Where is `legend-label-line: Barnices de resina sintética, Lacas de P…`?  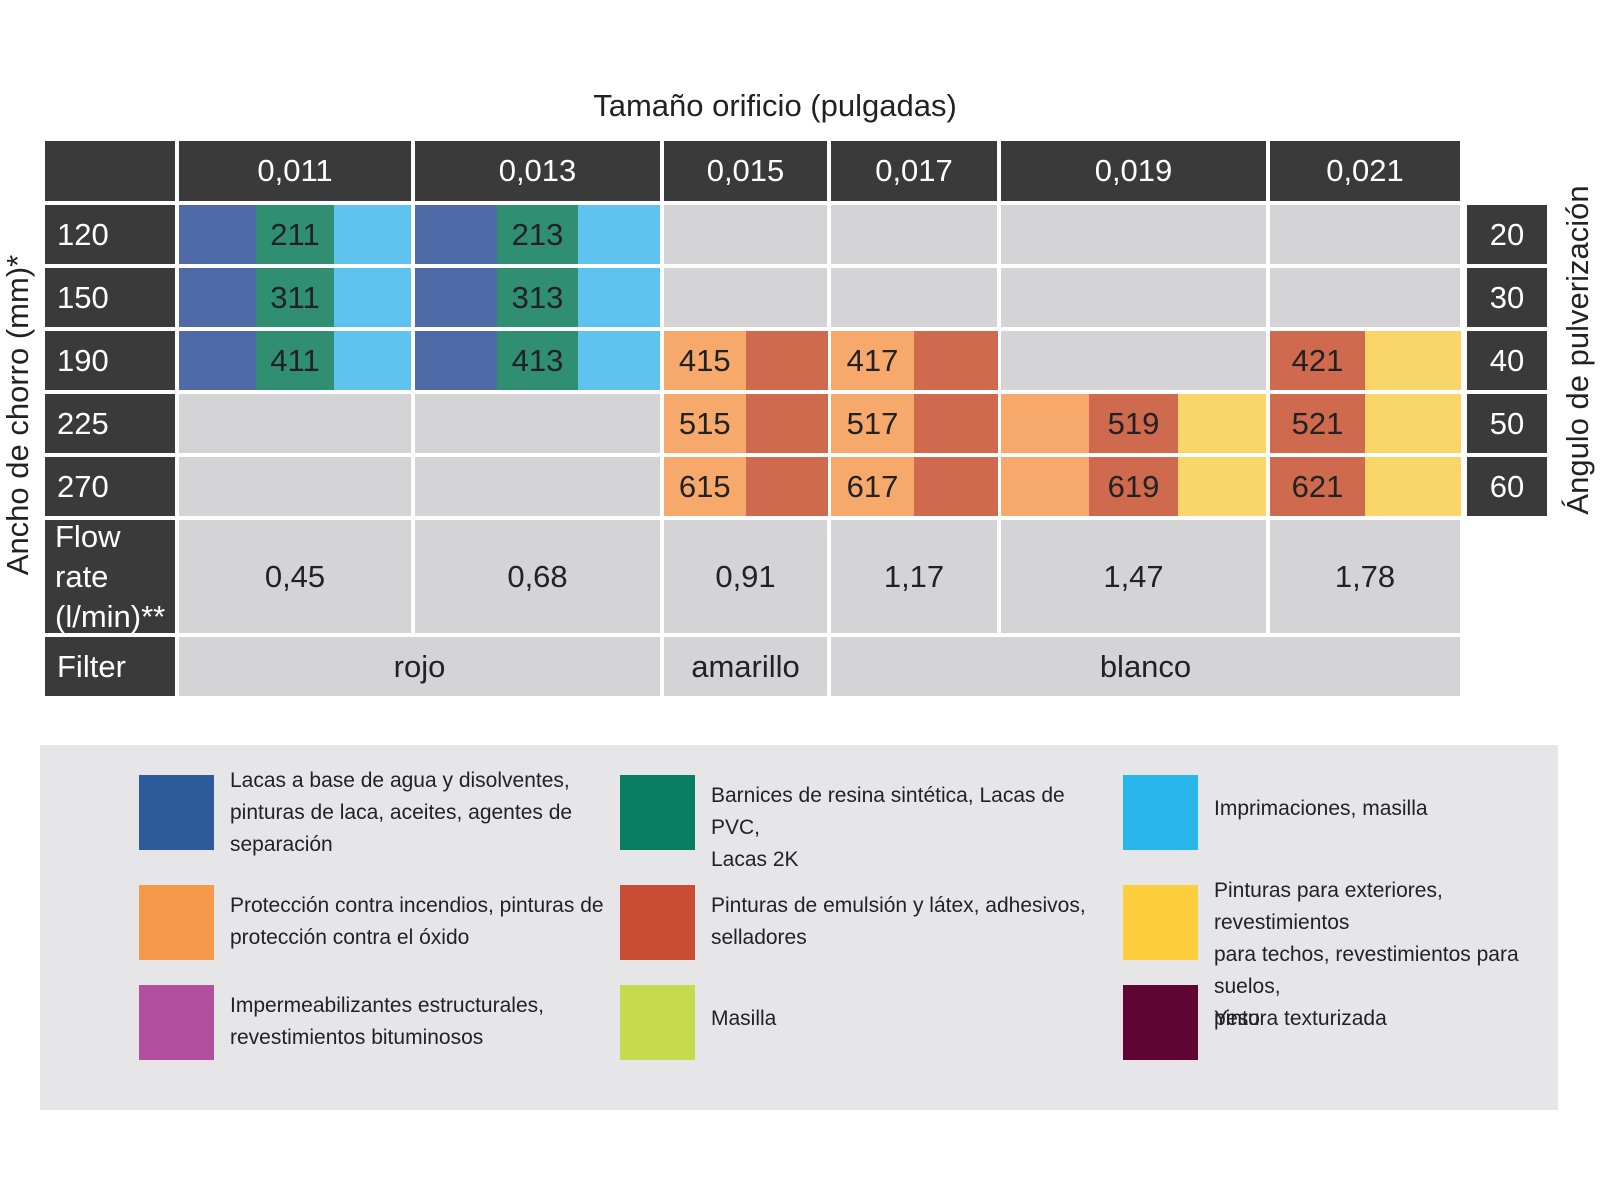 legend-label-line: Barnices de resina sintética, Lacas de P… is located at coordinates (888, 811).